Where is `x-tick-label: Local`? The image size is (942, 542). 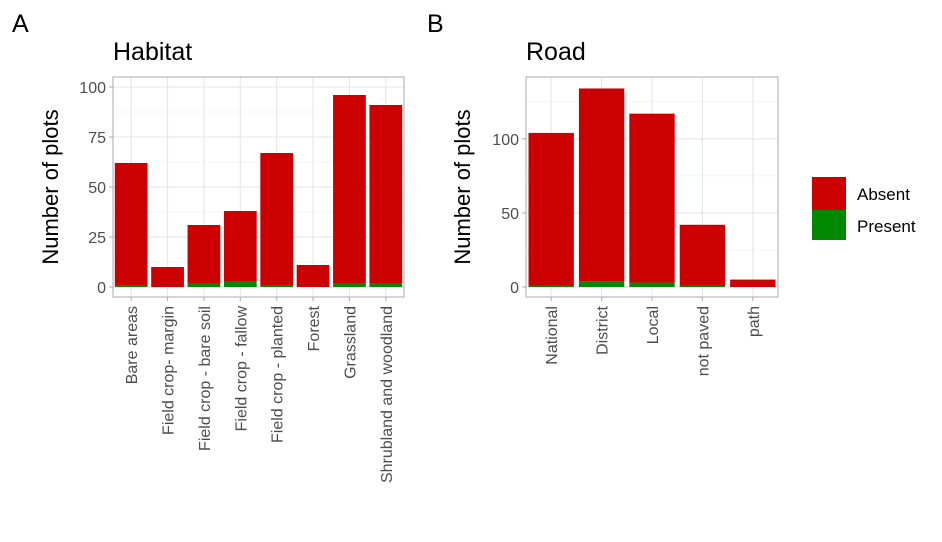 x-tick-label: Local is located at coordinates (653, 325).